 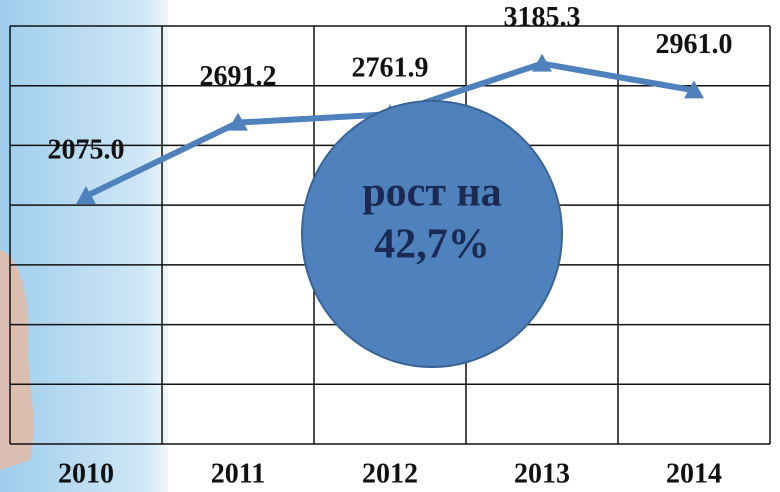 What do you see at coordinates (542, 473) in the screenshot?
I see `x-tick-label: 2013` at bounding box center [542, 473].